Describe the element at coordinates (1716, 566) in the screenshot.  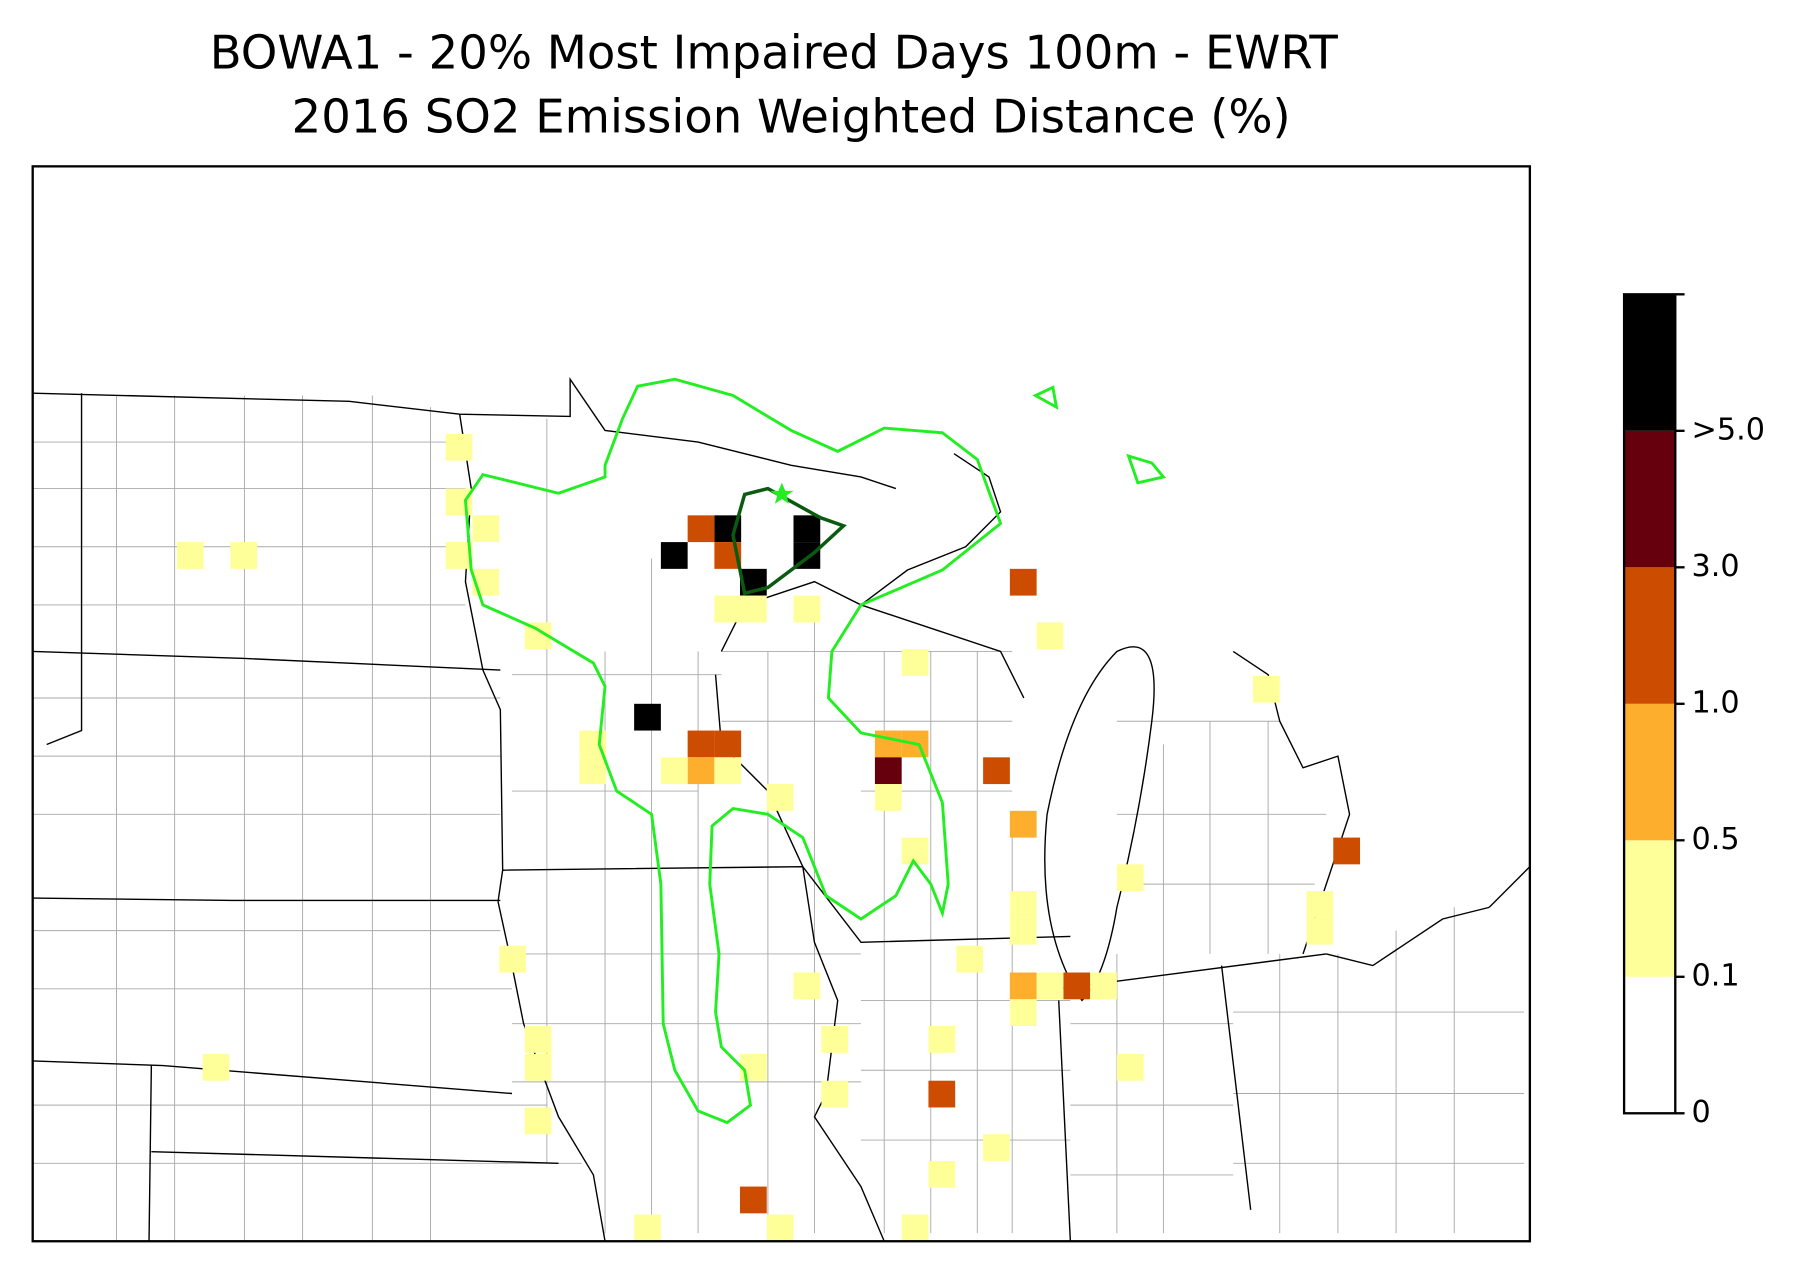
I see `colorbar-tick-label: 3.0` at that location.